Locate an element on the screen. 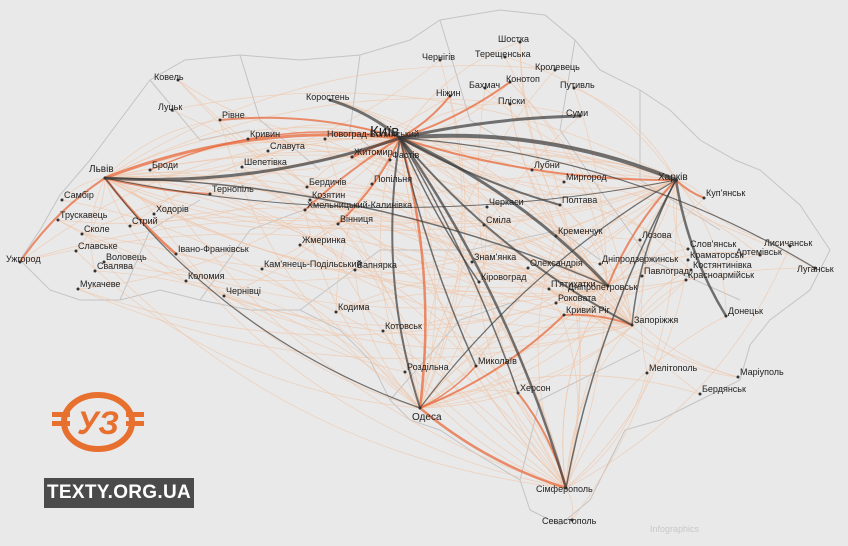 The image size is (848, 546). city-label: Пліски is located at coordinates (511, 101).